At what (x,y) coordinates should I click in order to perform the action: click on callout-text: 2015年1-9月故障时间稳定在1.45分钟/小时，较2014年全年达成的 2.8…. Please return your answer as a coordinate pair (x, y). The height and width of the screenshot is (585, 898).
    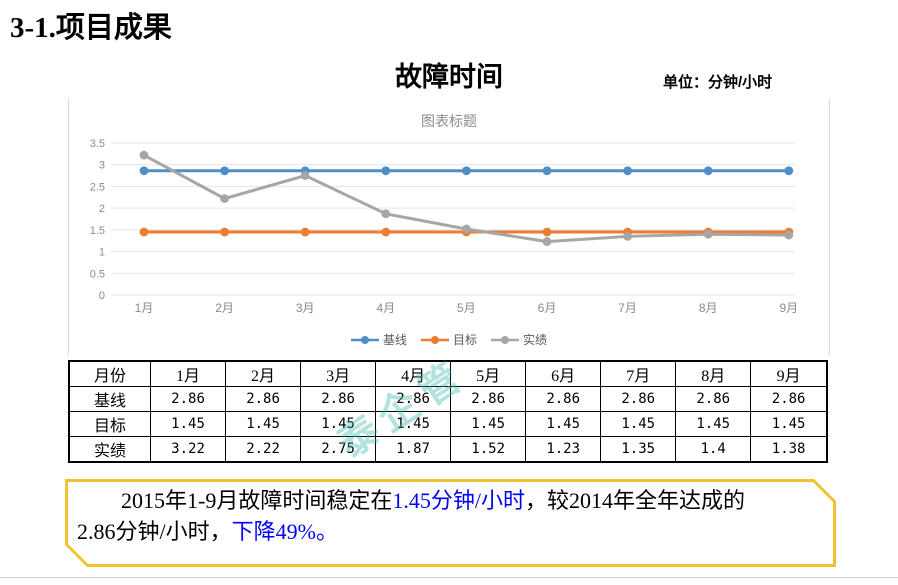
    Looking at the image, I should click on (449, 516).